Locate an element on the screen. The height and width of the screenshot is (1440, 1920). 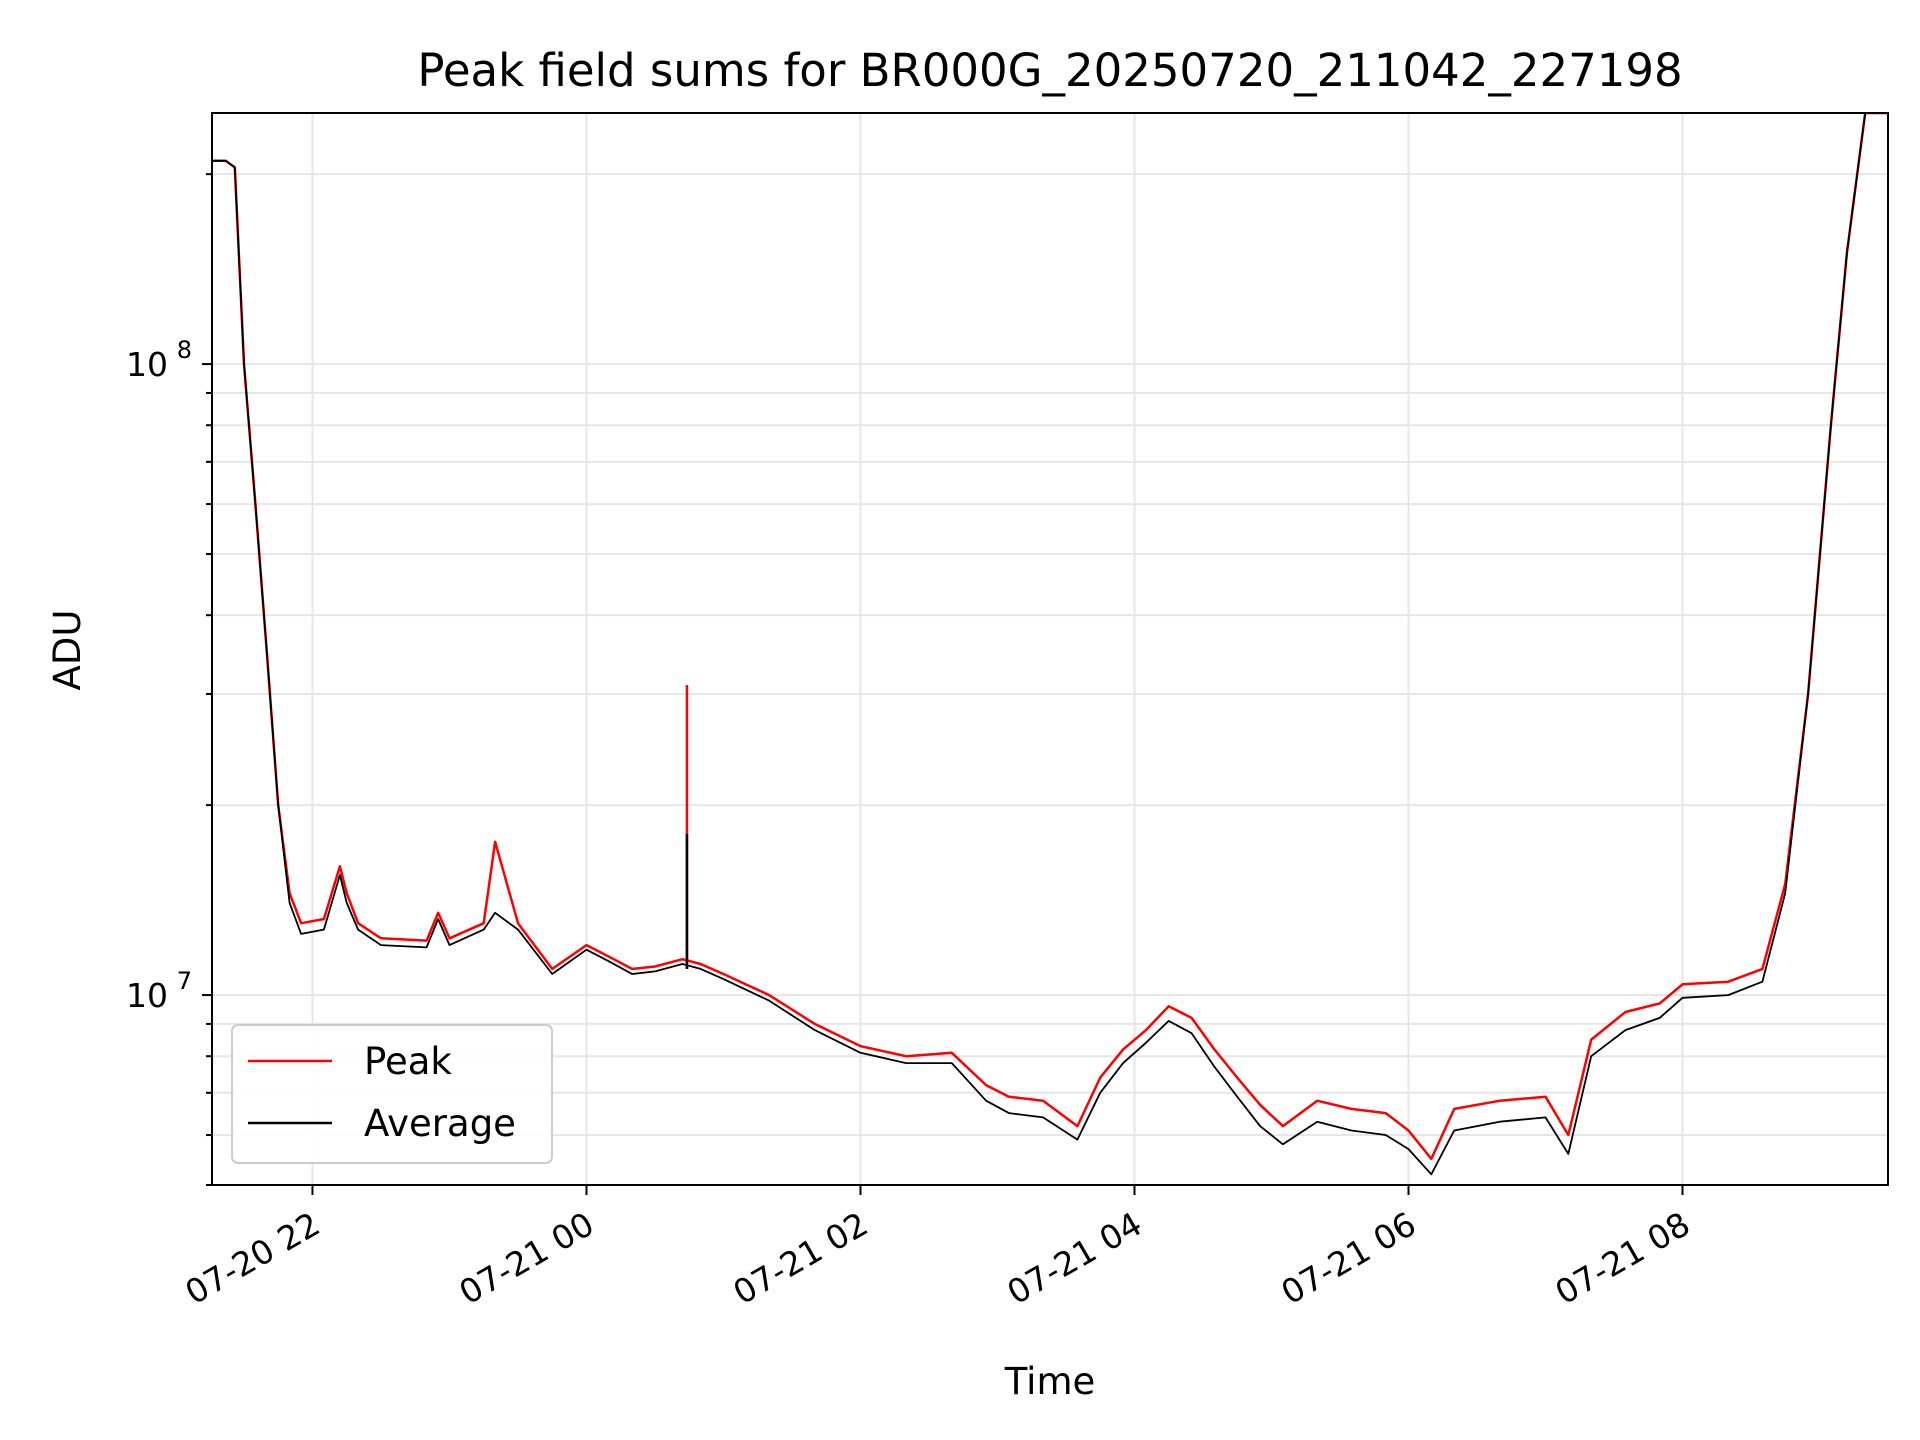
y-axis: 10 7 10 8 is located at coordinates (169, 679).